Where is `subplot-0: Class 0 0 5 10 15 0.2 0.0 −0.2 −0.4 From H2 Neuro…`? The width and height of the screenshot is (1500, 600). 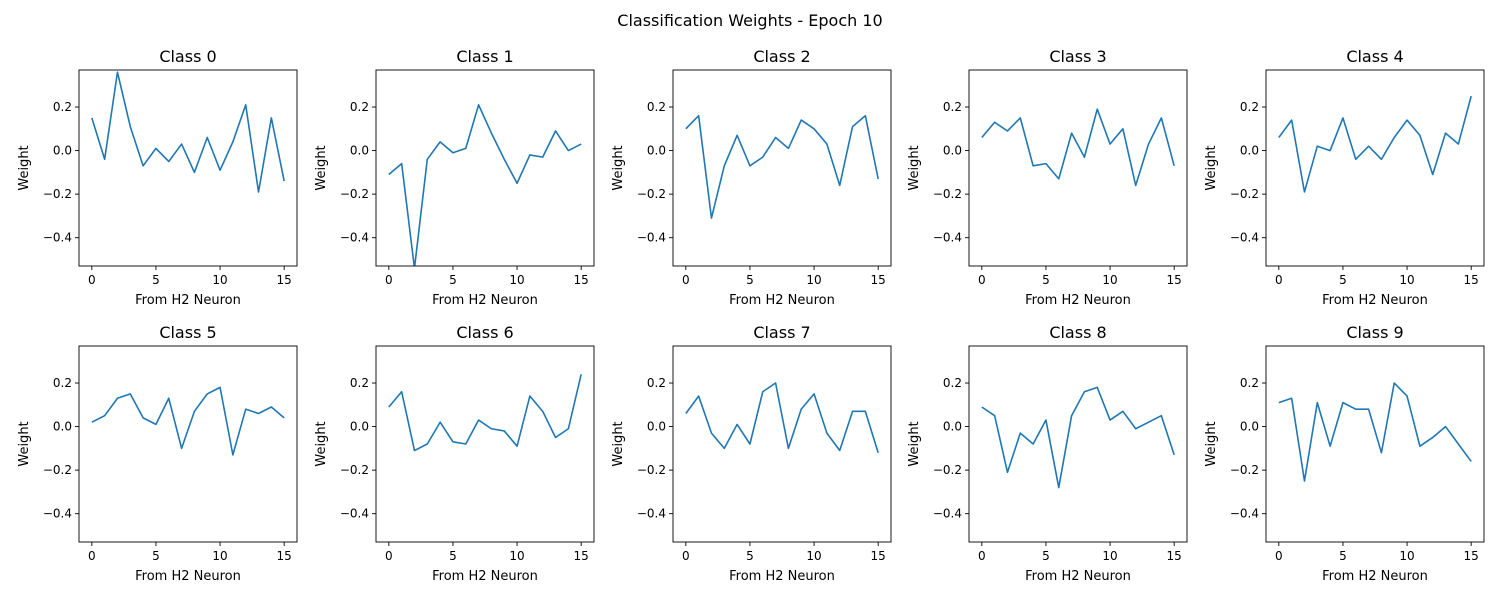
subplot-0: Class 0 0 5 10 15 0.2 0.0 −0.2 −0.4 From H2 Neuro… is located at coordinates (157, 177).